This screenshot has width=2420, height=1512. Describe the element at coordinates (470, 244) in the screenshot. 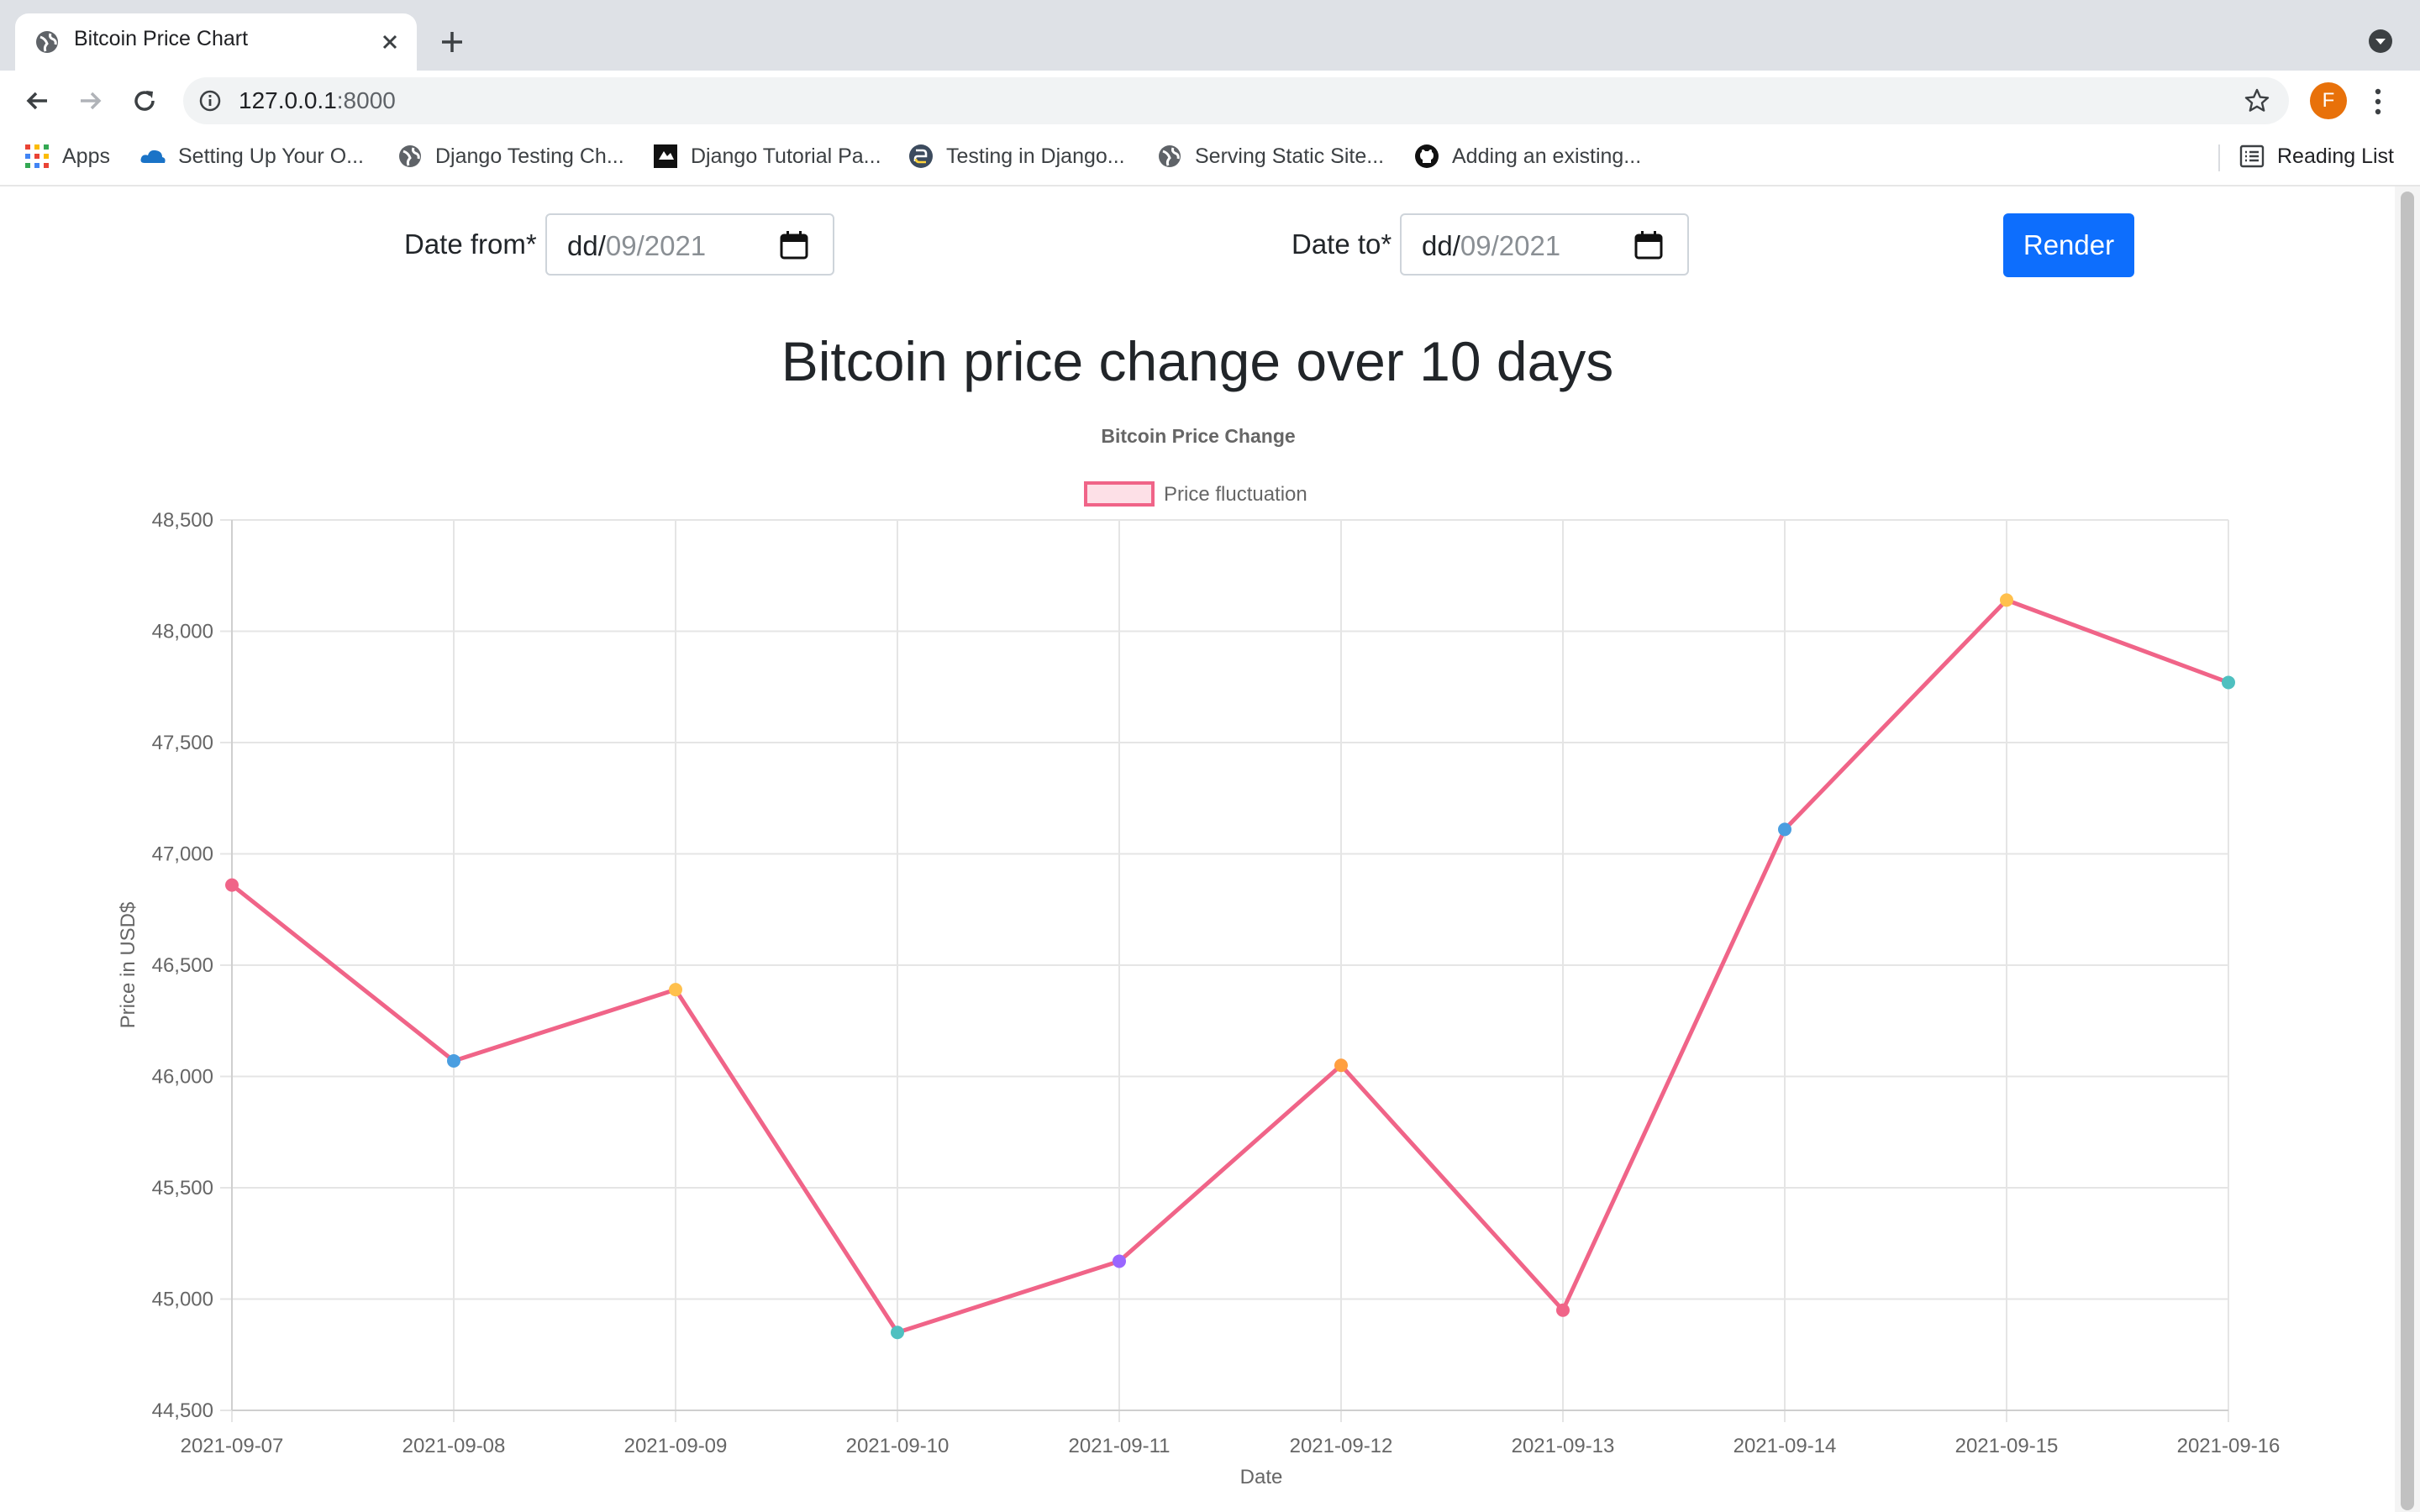

I see `date-from-label: Date from*` at that location.